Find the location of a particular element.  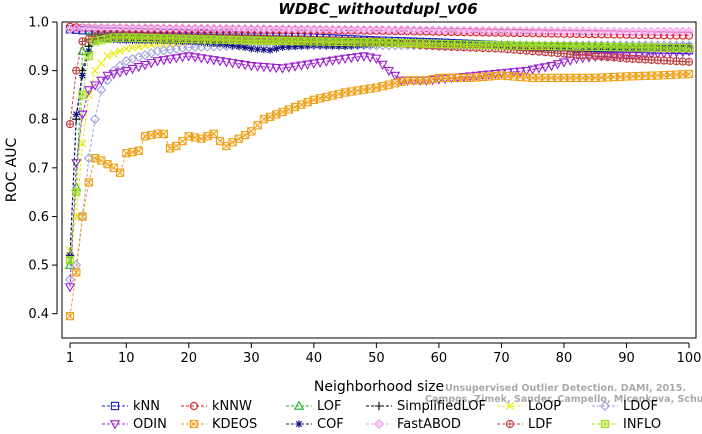

y-tick-label: 0.8 is located at coordinates (38, 120).